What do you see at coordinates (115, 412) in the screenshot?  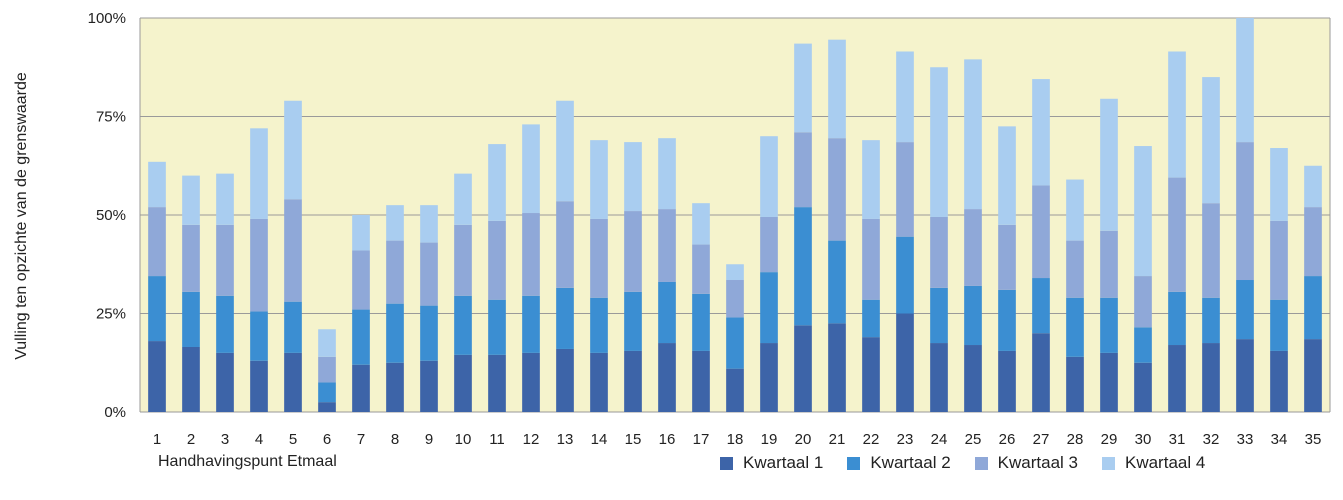 I see `y-tick-label: 0%` at bounding box center [115, 412].